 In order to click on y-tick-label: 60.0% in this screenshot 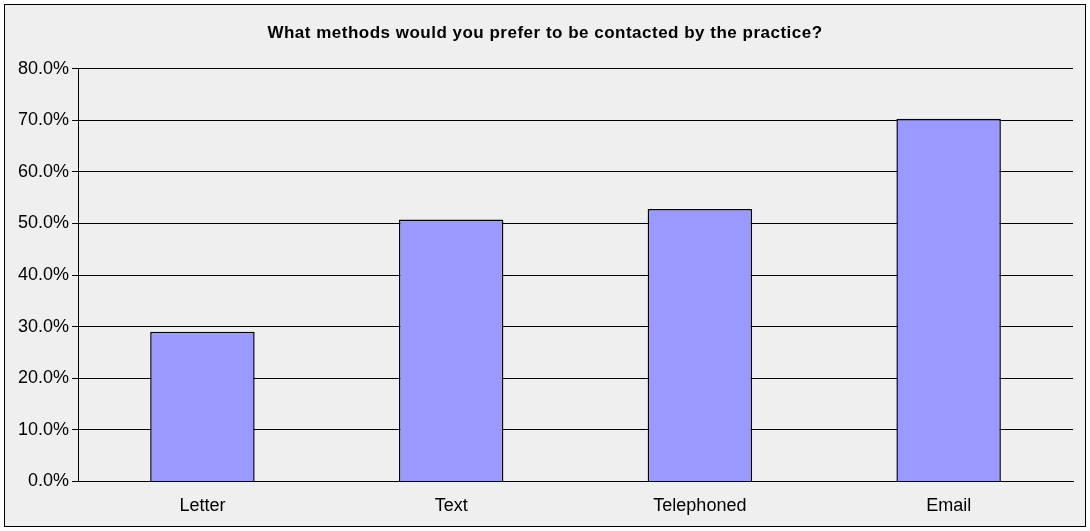, I will do `click(43, 170)`.